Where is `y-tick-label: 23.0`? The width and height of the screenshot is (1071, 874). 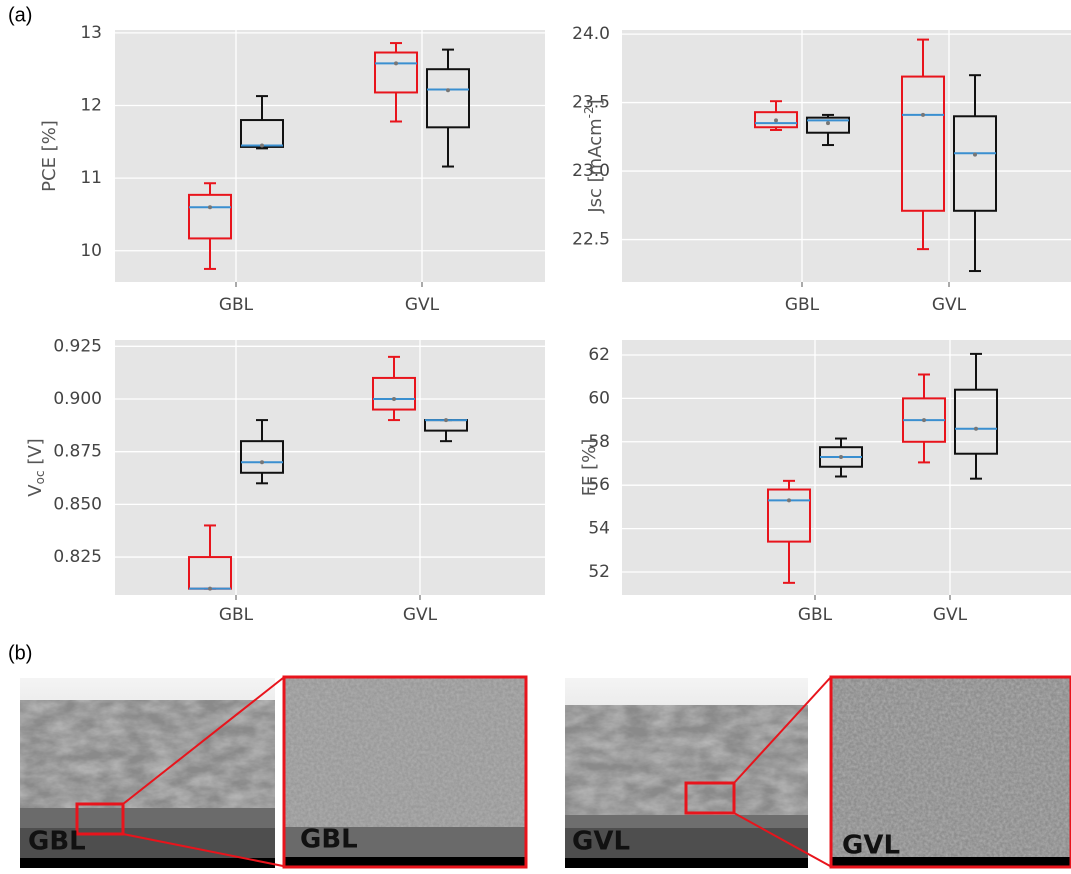
y-tick-label: 23.0 is located at coordinates (591, 171).